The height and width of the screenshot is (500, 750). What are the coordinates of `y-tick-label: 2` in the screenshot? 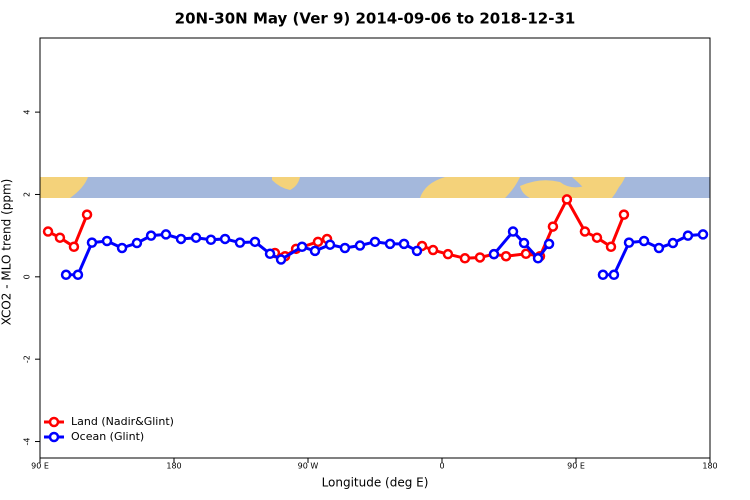 It's located at (27, 194).